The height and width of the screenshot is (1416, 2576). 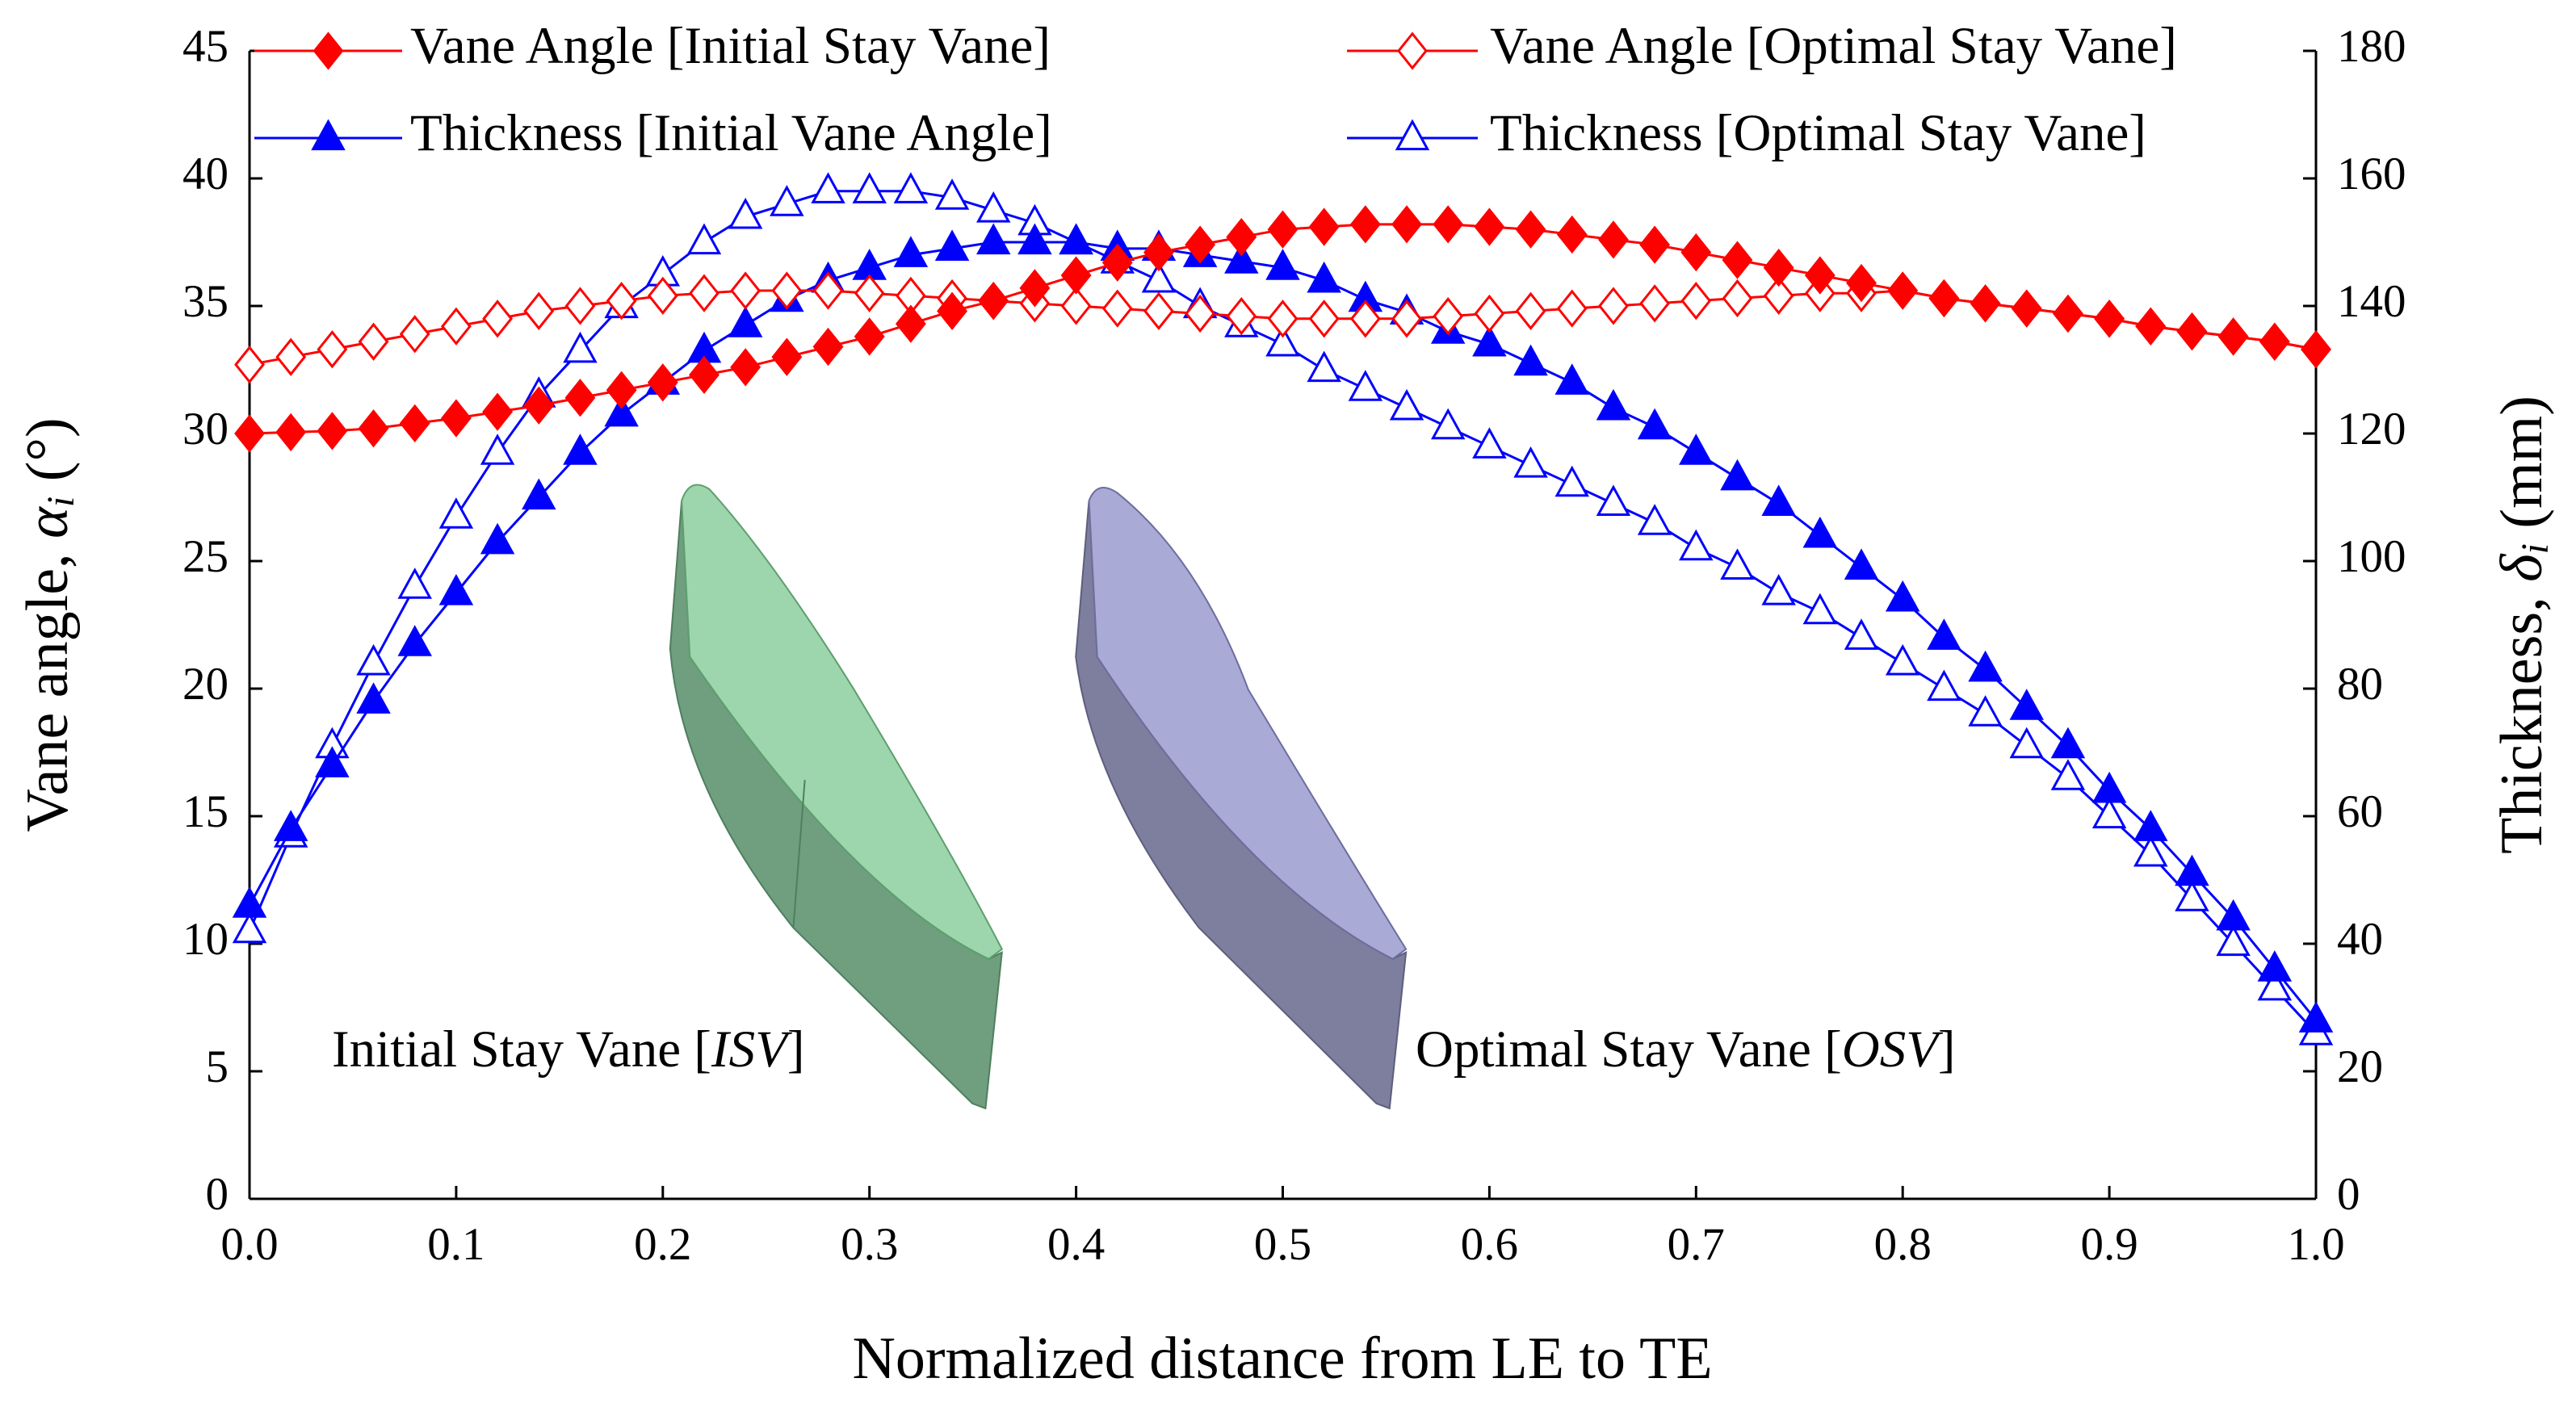 What do you see at coordinates (521, 1049) in the screenshot?
I see `annotation-part: Initial Stay Vane [` at bounding box center [521, 1049].